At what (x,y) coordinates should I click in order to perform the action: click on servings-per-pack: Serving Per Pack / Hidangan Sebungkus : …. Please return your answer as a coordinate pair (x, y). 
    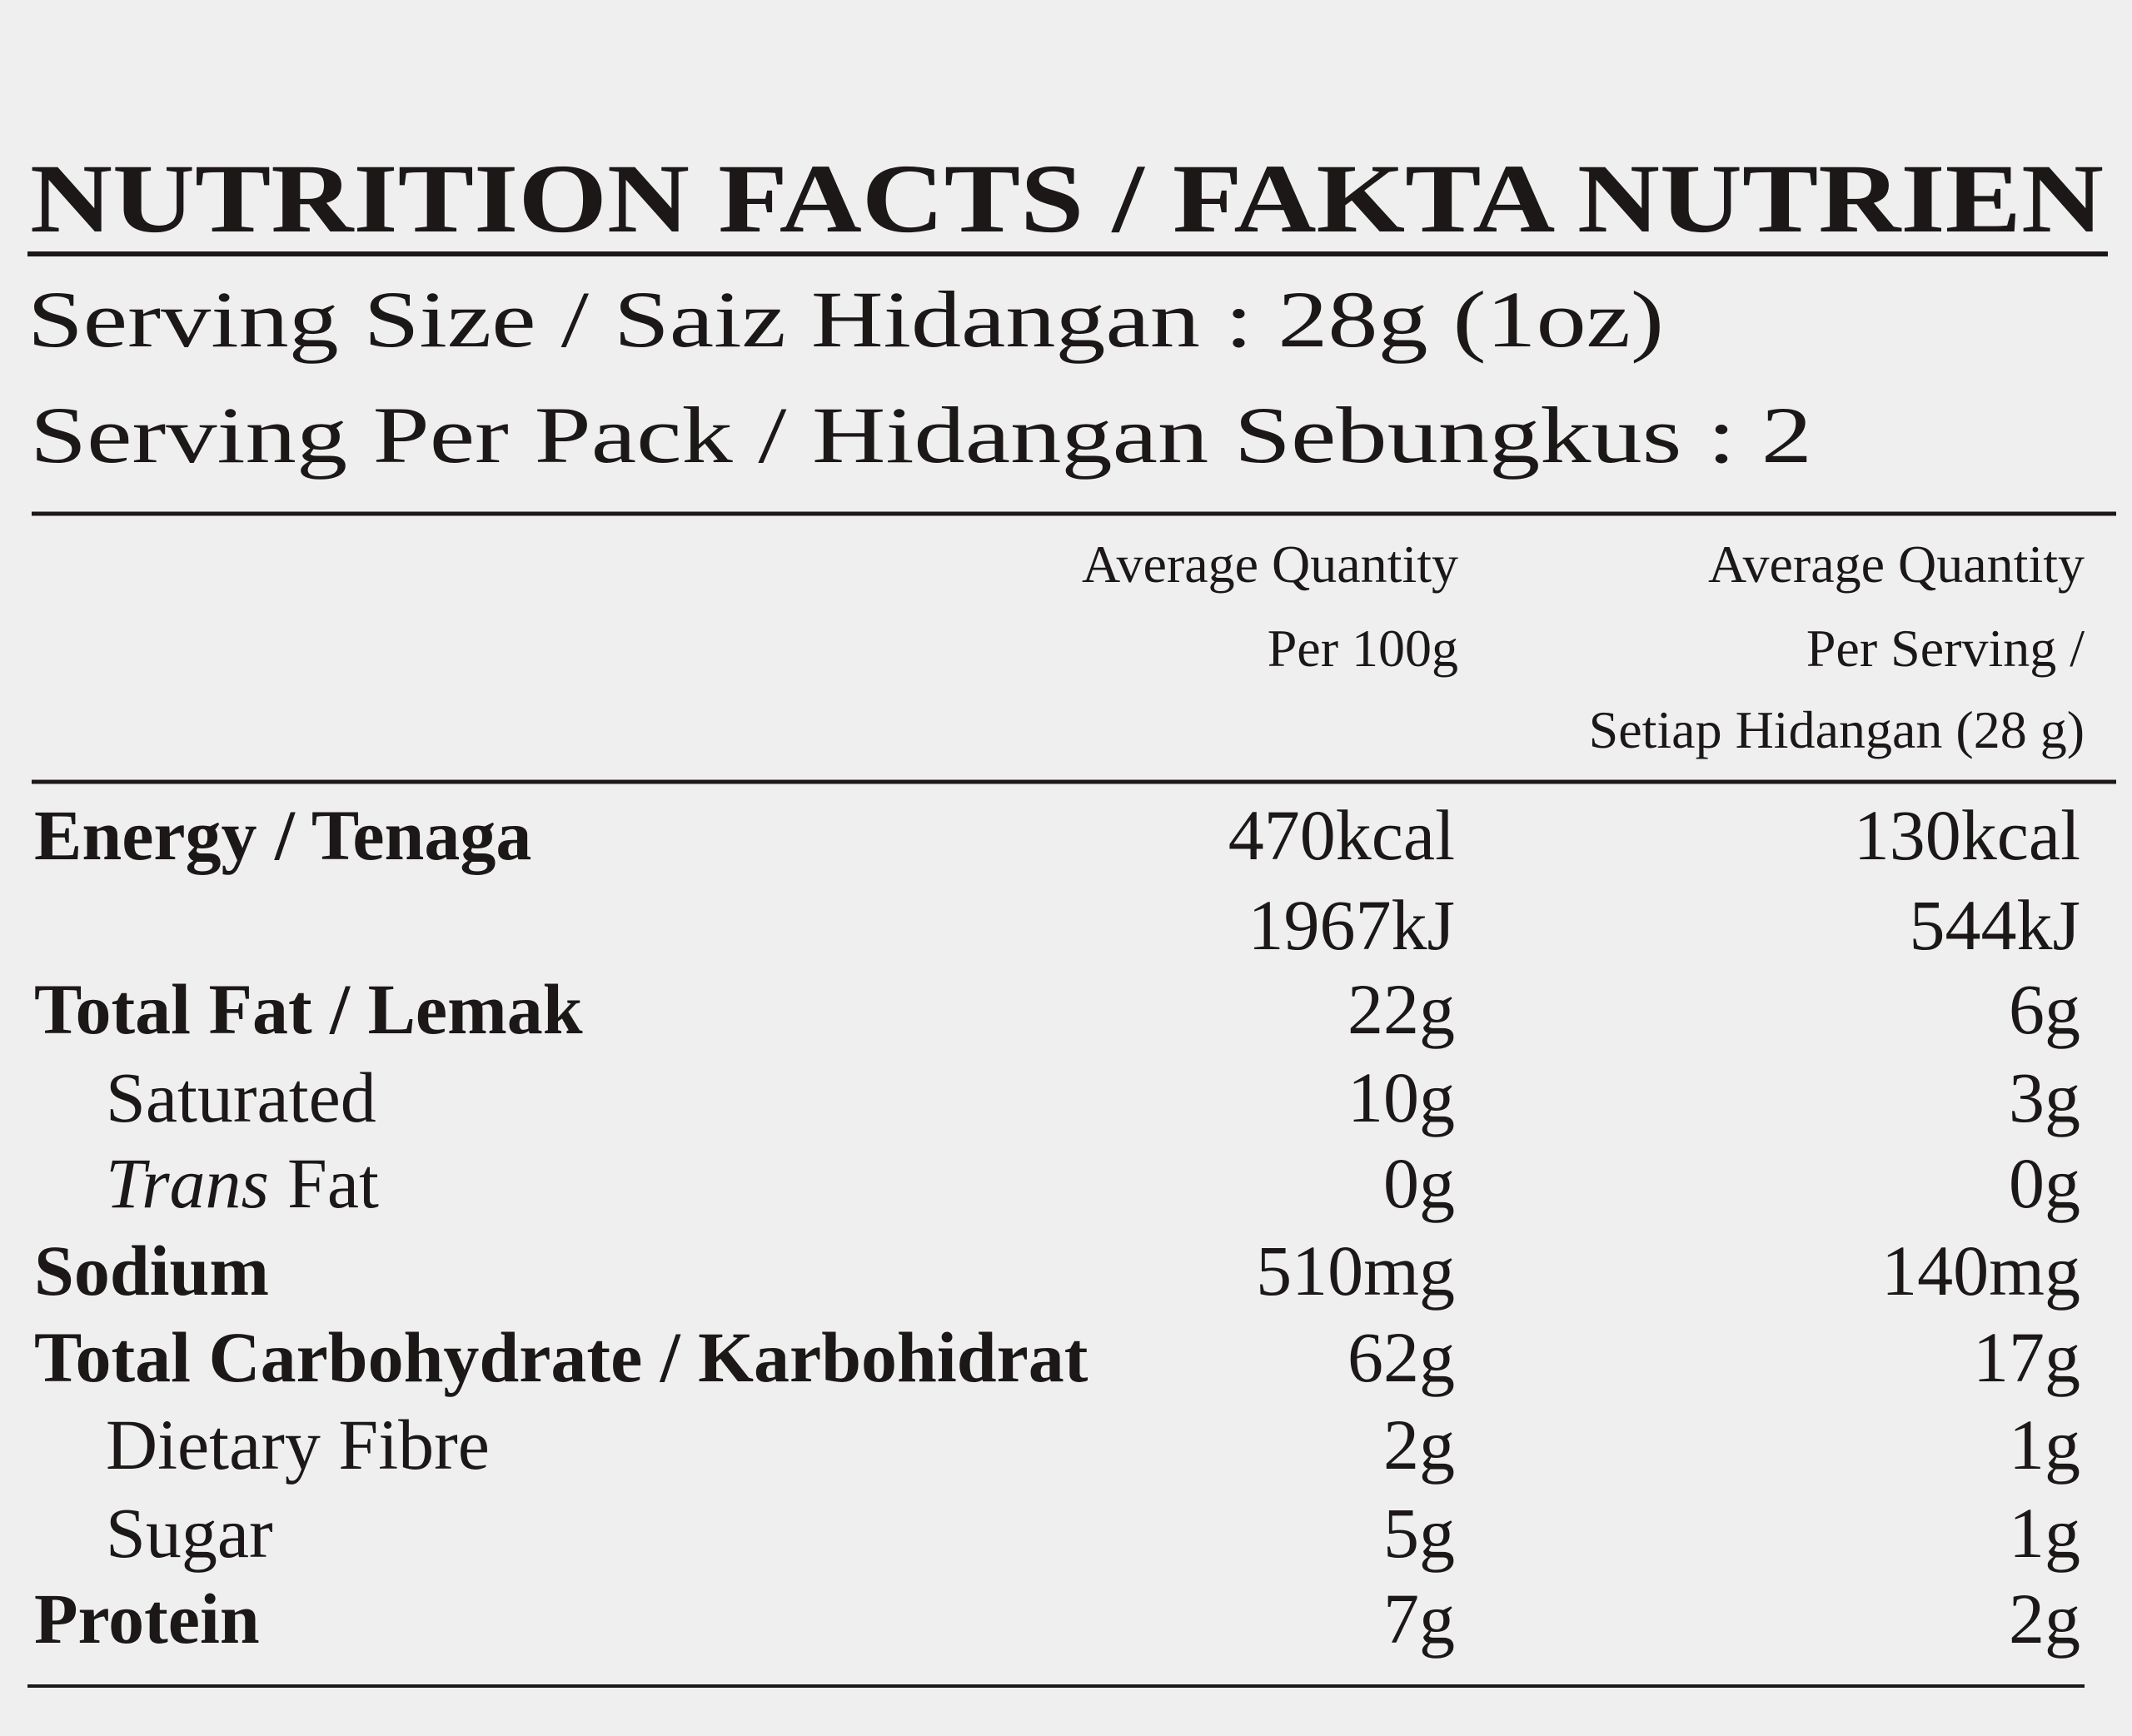
    Looking at the image, I should click on (921, 435).